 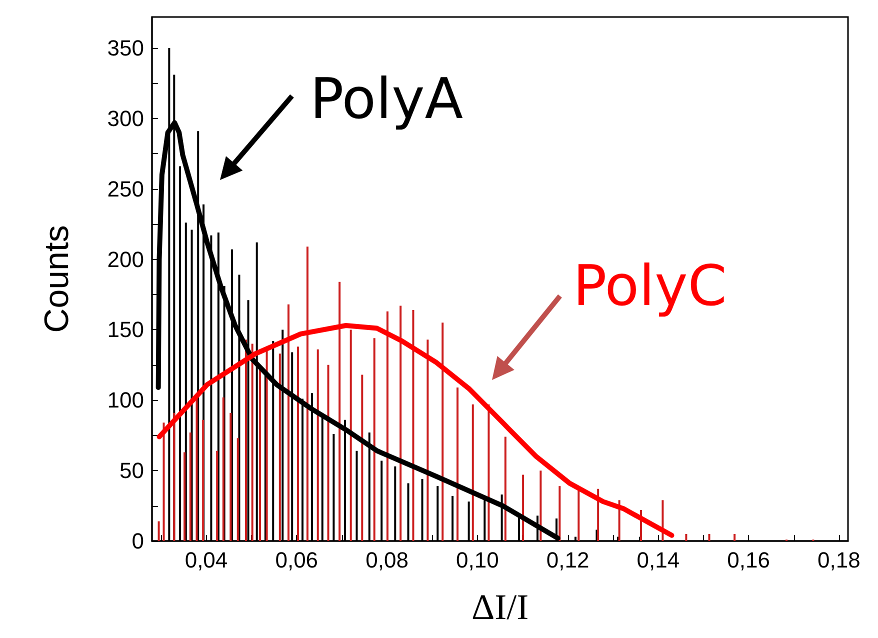 I want to click on text: PolyC, so click(x=650, y=286).